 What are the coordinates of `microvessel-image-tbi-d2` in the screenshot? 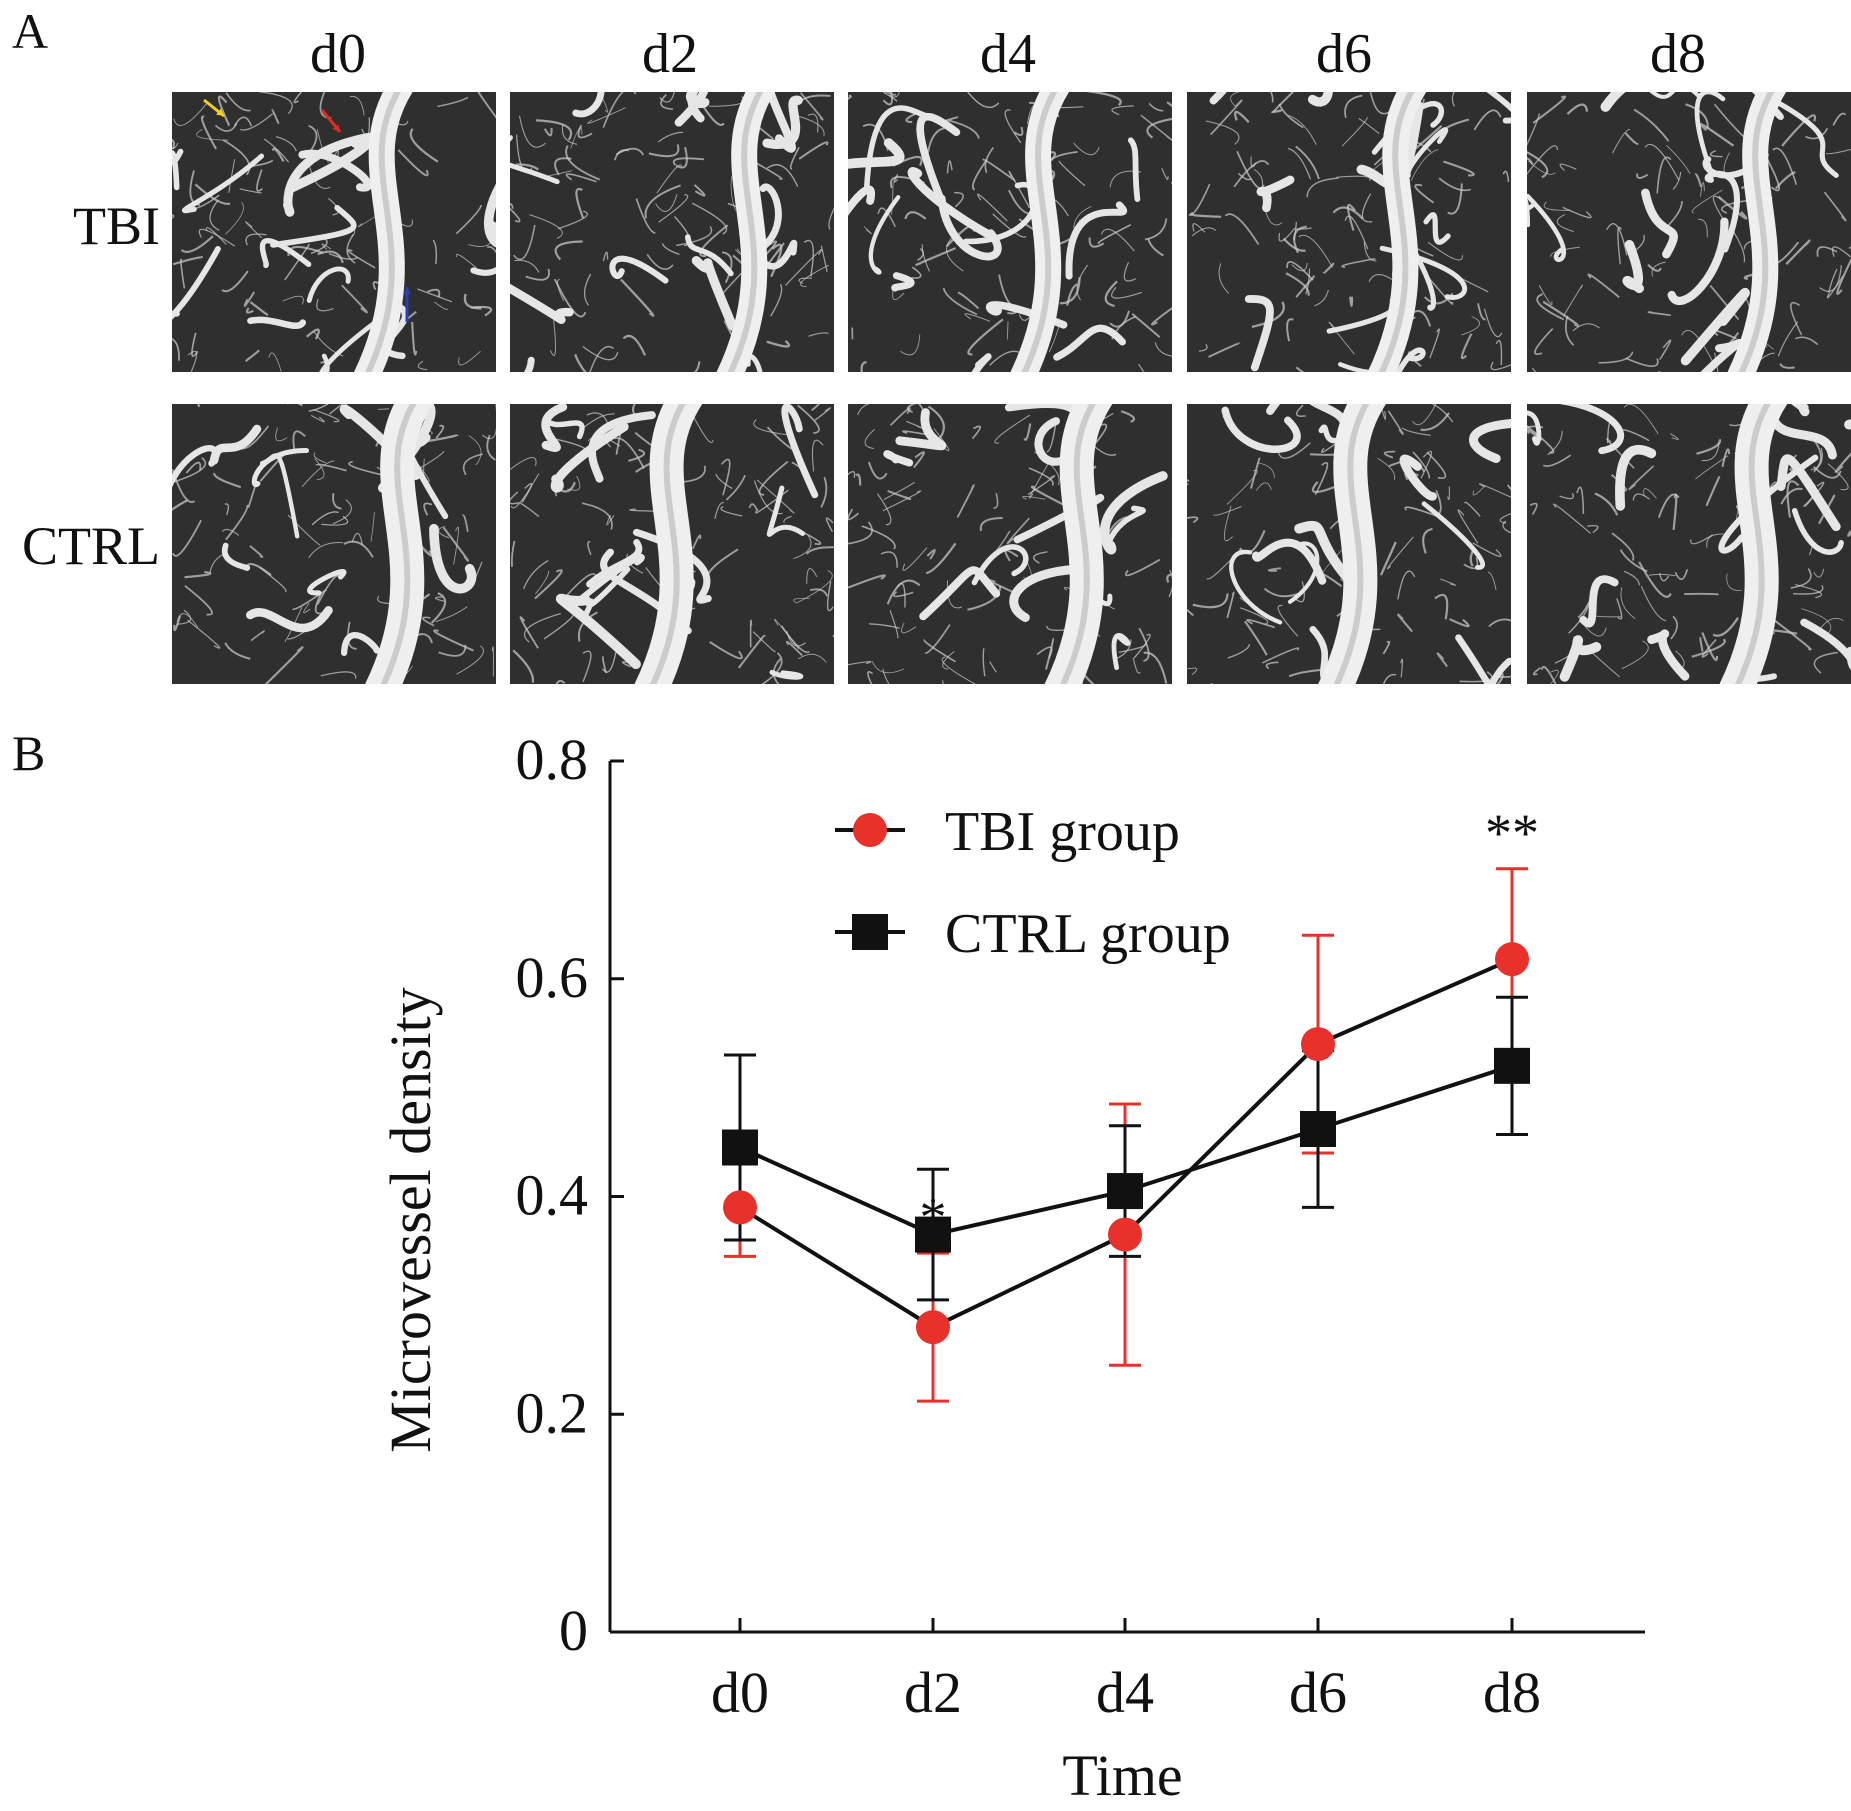 It's located at (672, 232).